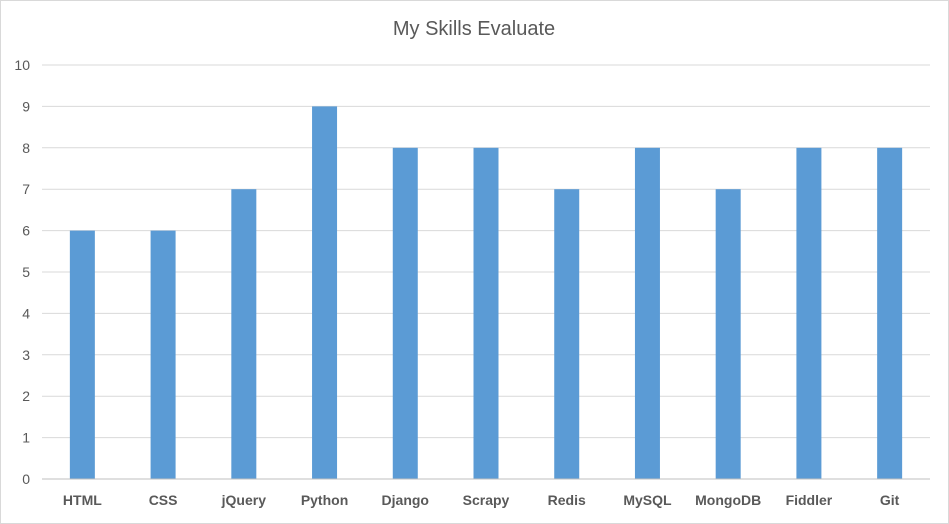 Image resolution: width=949 pixels, height=524 pixels. Describe the element at coordinates (486, 313) in the screenshot. I see `bar-scrapy` at that location.